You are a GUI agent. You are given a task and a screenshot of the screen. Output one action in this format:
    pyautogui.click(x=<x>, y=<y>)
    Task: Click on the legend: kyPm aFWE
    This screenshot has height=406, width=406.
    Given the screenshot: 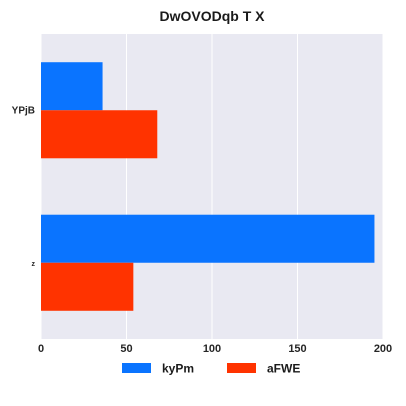 What is the action you would take?
    pyautogui.click(x=211, y=369)
    